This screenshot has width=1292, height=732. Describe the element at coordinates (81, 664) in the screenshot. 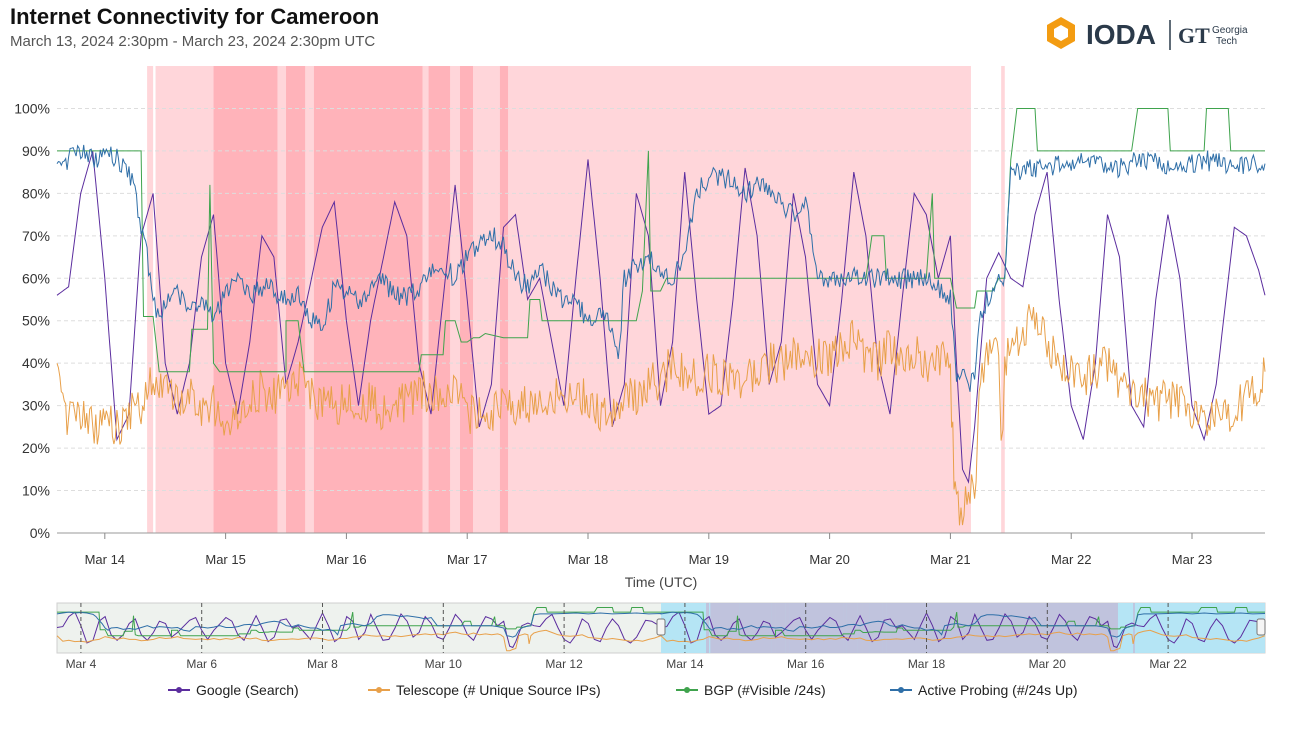

I see `navigator-tick-label: Mar 4` at that location.